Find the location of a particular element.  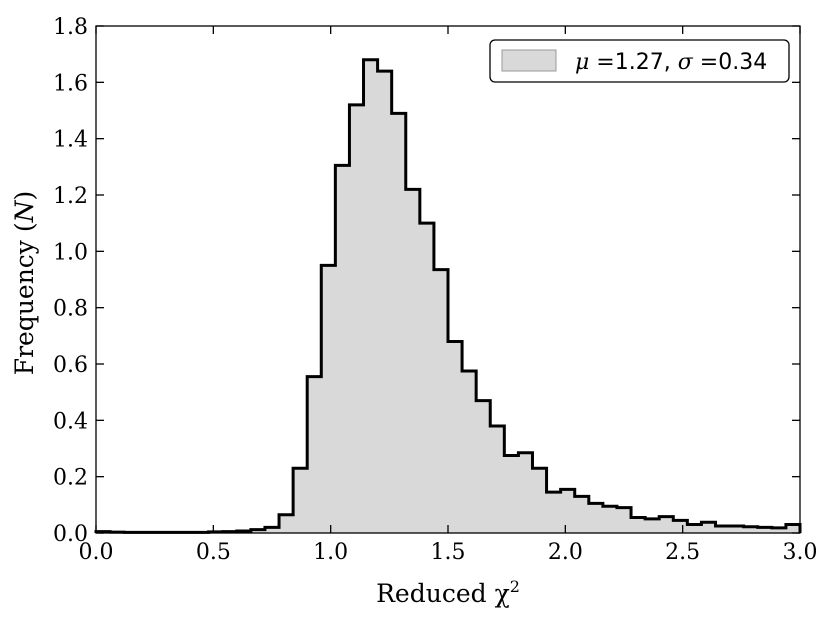

legend: μ =1.27, σ =0.34 is located at coordinates (639, 61).